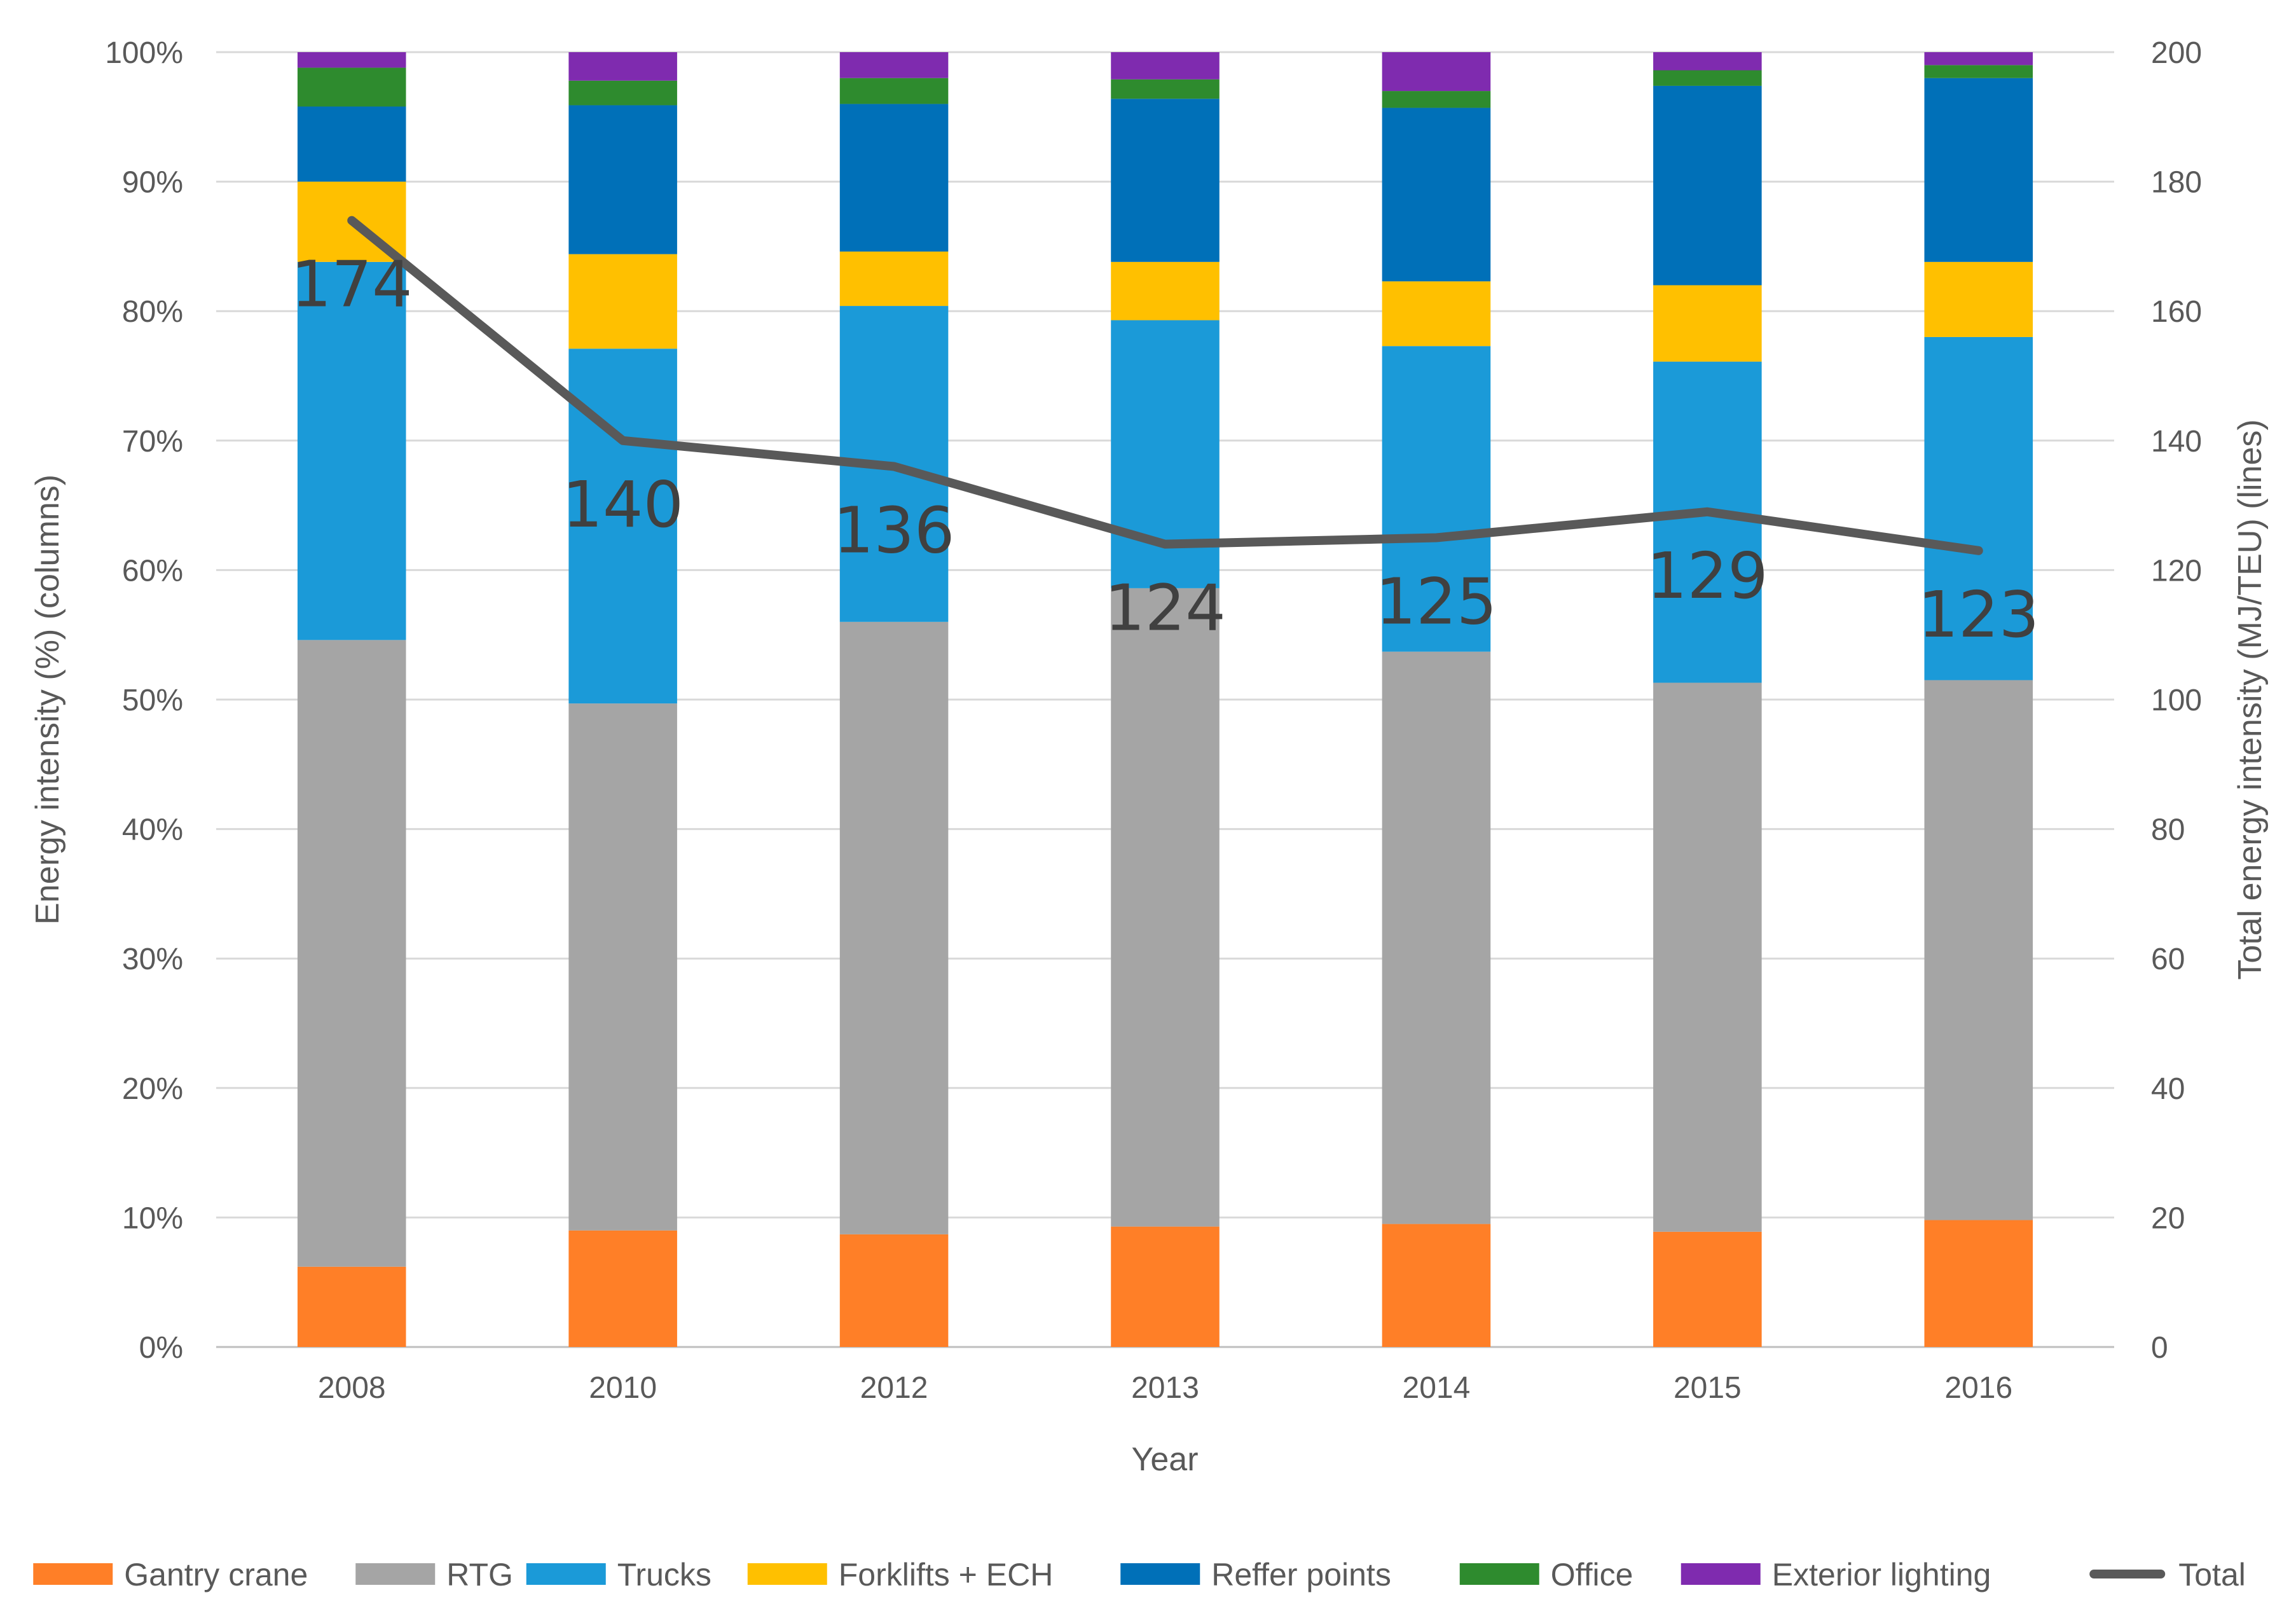  What do you see at coordinates (1165, 385) in the screenshot?
I see `total-series-line` at bounding box center [1165, 385].